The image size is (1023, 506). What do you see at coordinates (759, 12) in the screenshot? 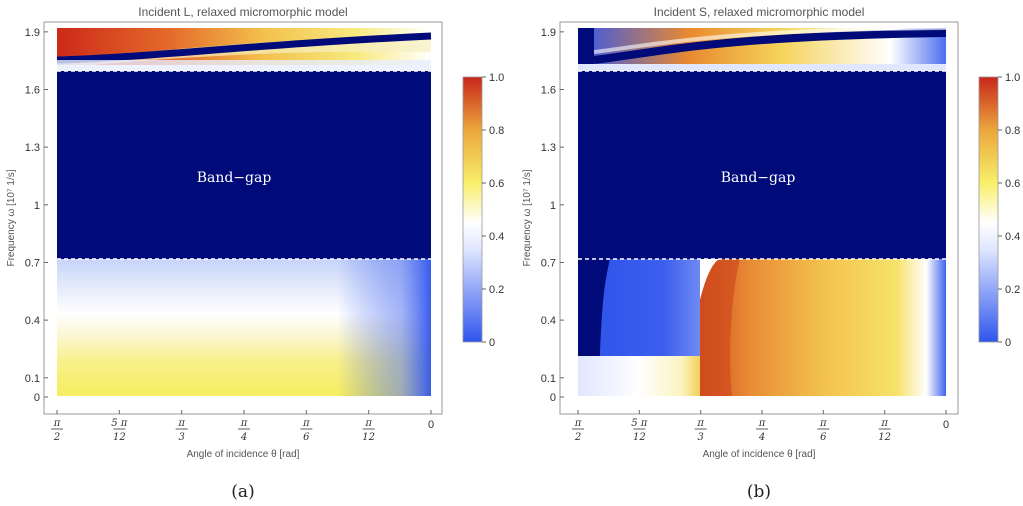
I see `chart-title: Incident S, relaxed micromorphic model` at bounding box center [759, 12].